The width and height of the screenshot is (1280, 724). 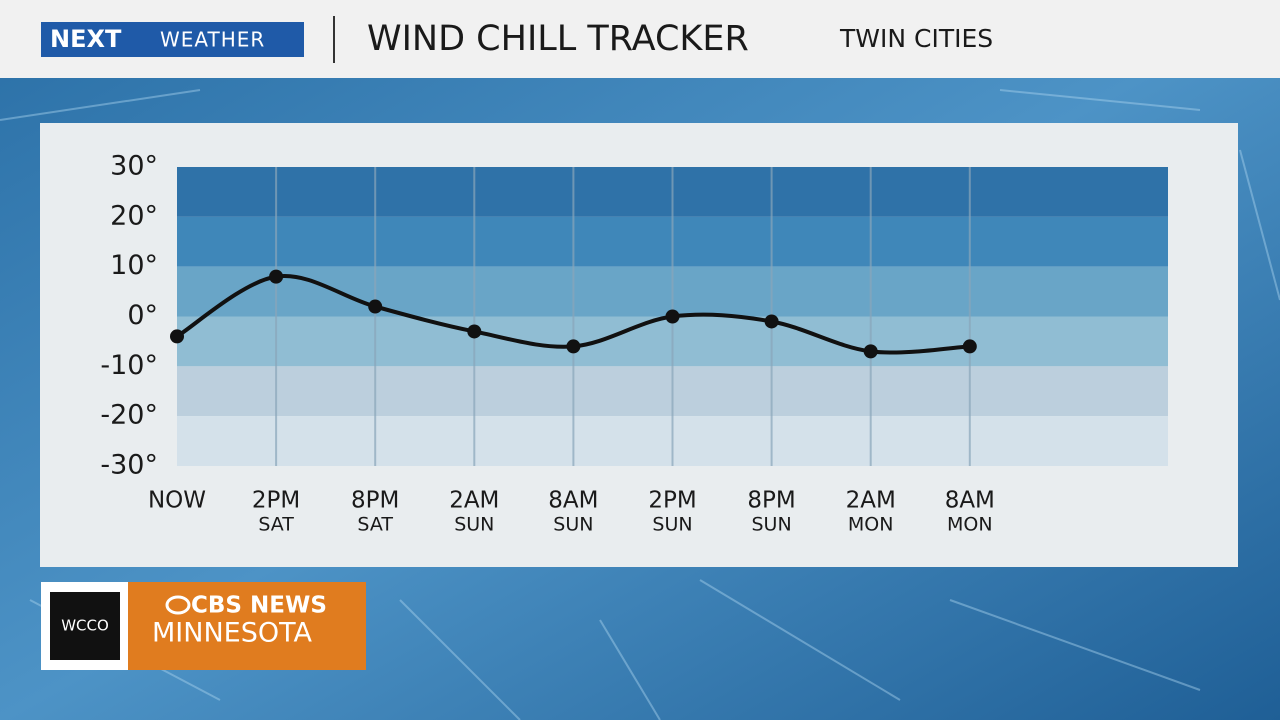 I want to click on network-name: CBS NEWS, so click(x=259, y=606).